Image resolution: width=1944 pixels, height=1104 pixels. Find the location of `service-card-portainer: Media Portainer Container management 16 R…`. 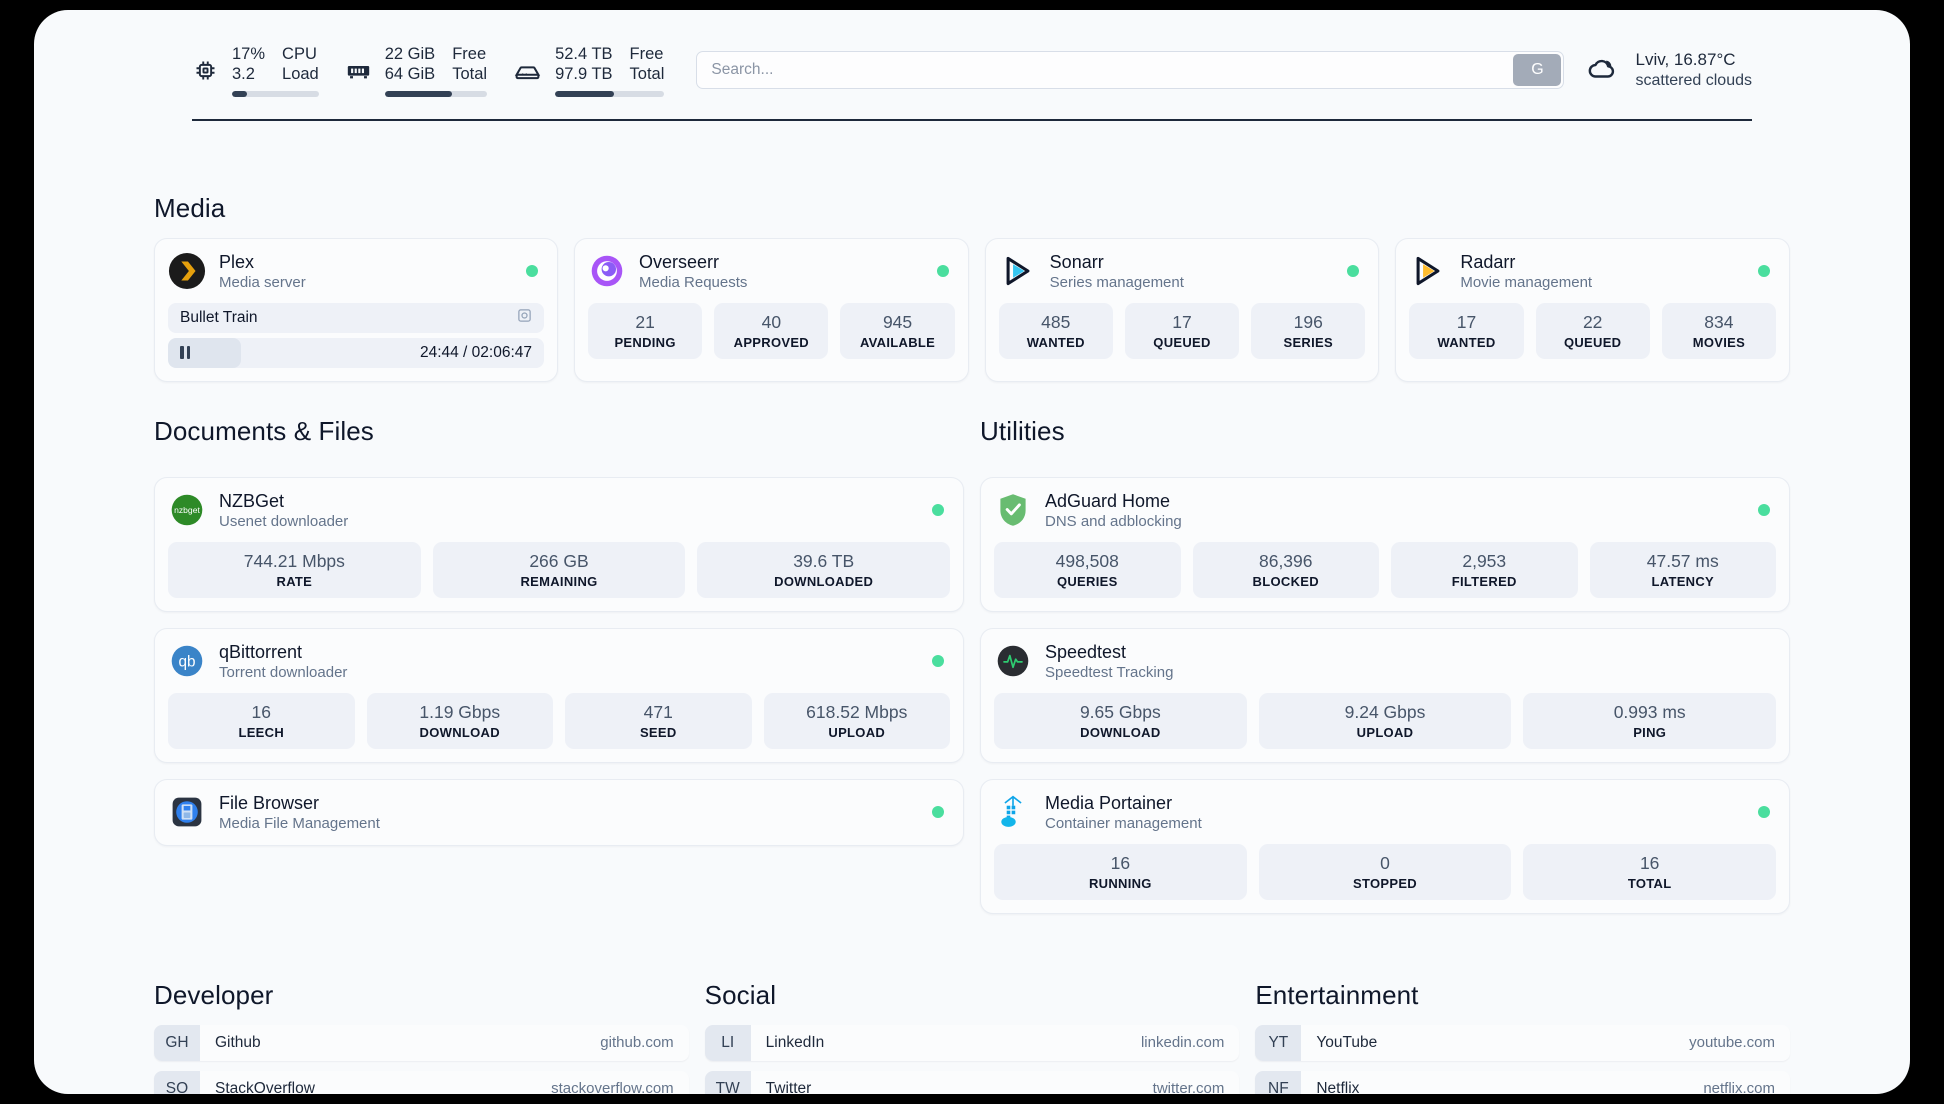

service-card-portainer: Media Portainer Container management 16 R… is located at coordinates (1385, 846).